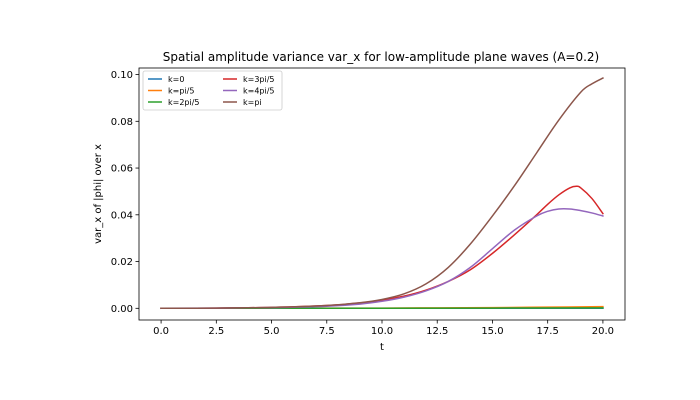 The image size is (700, 400). Describe the element at coordinates (122, 215) in the screenshot. I see `y-tick-label: 0.04` at that location.